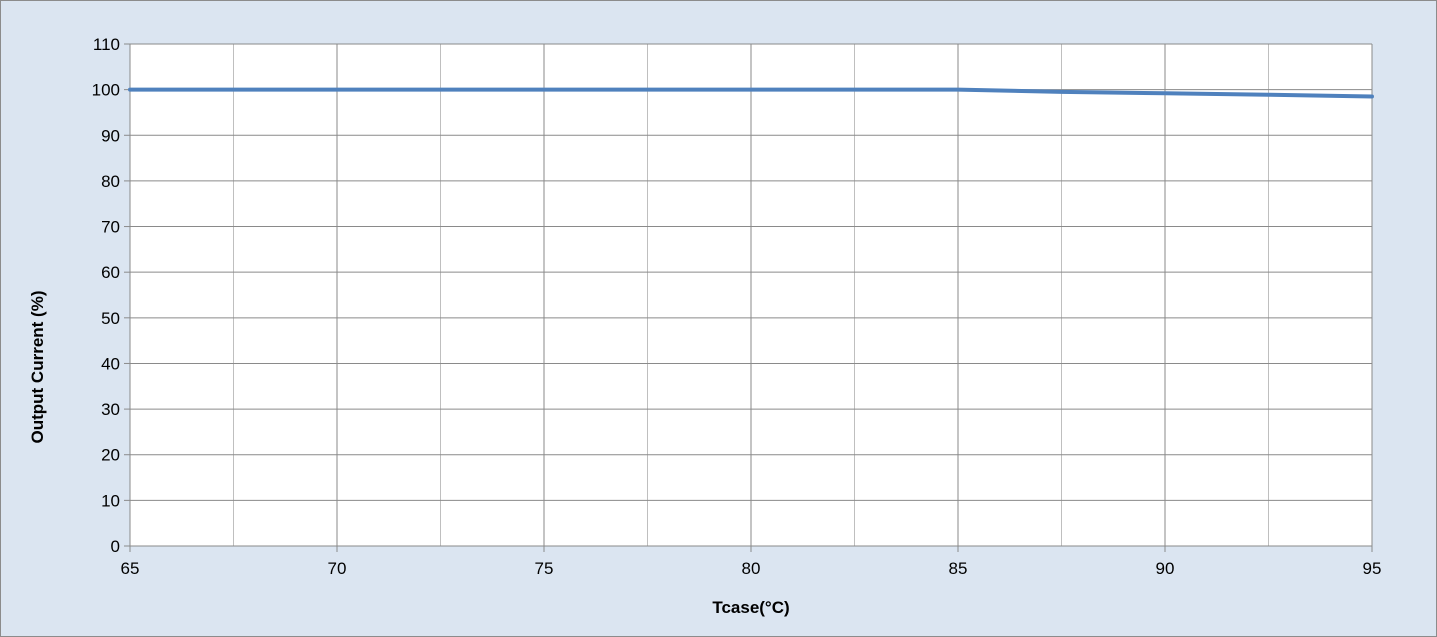 Image resolution: width=1437 pixels, height=637 pixels. What do you see at coordinates (106, 44) in the screenshot?
I see `y-tick-label-110: 110` at bounding box center [106, 44].